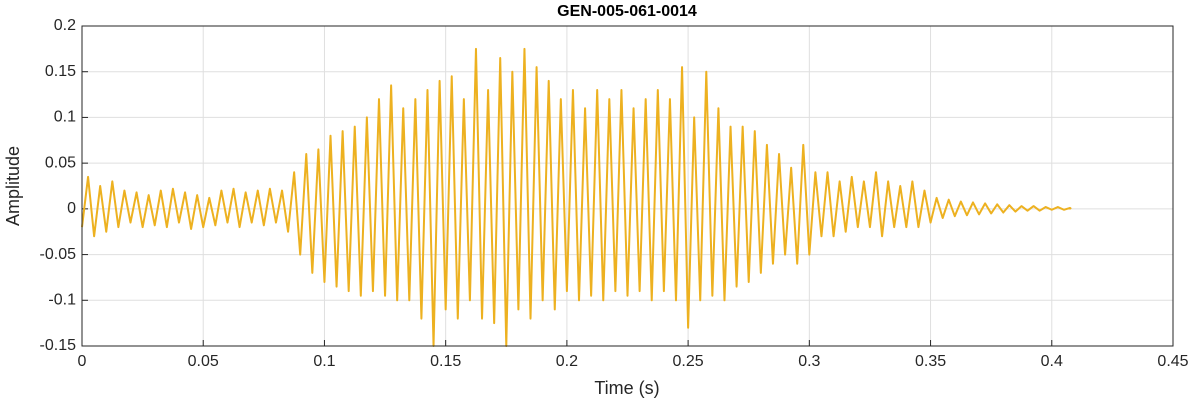 This screenshot has height=404, width=1193. What do you see at coordinates (567, 361) in the screenshot?
I see `x-tick-label: 0.2` at bounding box center [567, 361].